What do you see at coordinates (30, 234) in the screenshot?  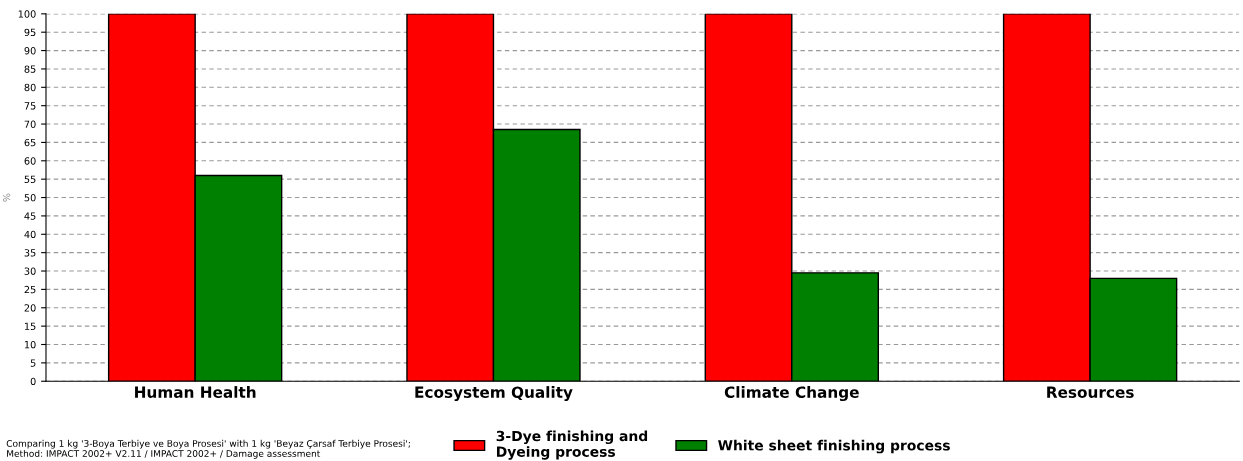 I see `y-tick-label: 40` at bounding box center [30, 234].